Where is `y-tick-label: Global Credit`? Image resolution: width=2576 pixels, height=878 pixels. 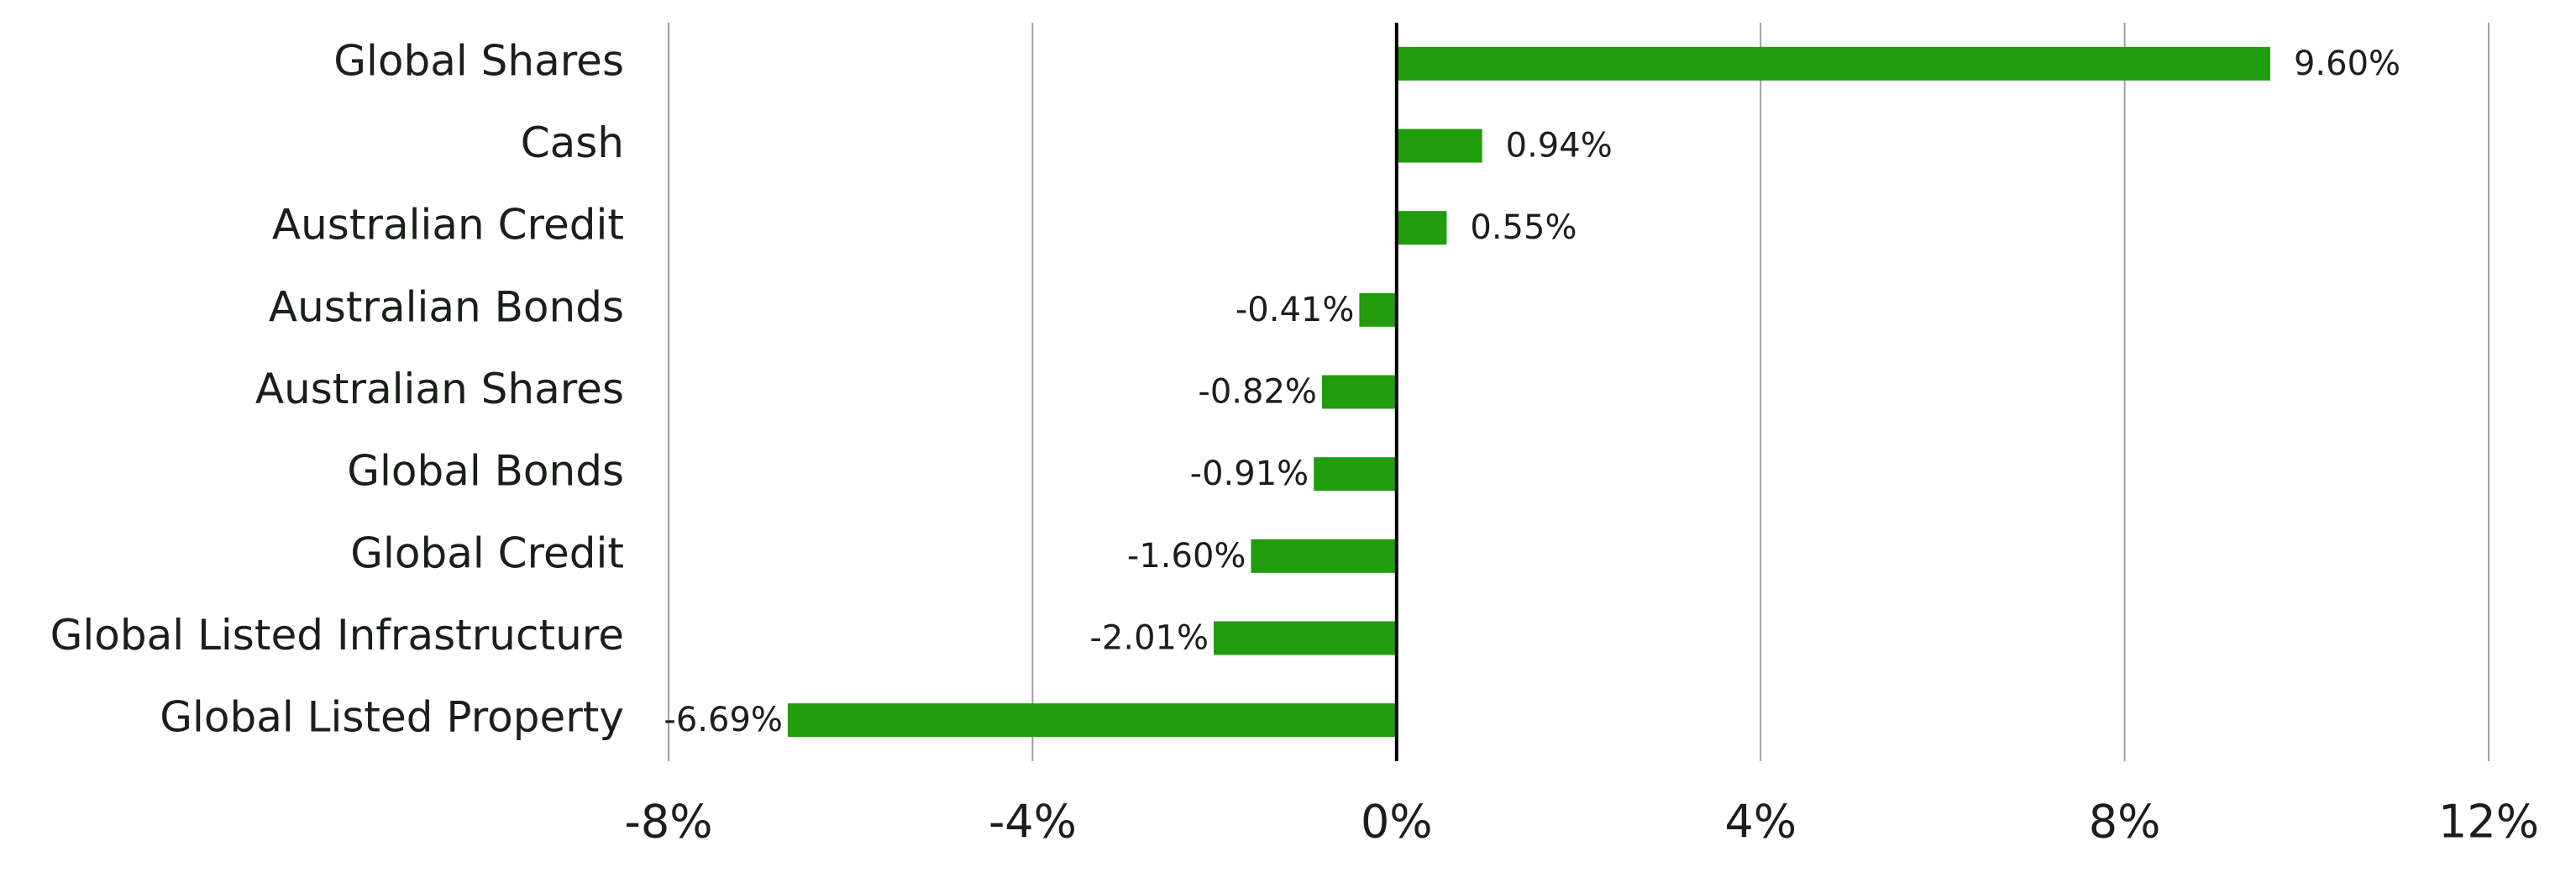 y-tick-label: Global Credit is located at coordinates (487, 552).